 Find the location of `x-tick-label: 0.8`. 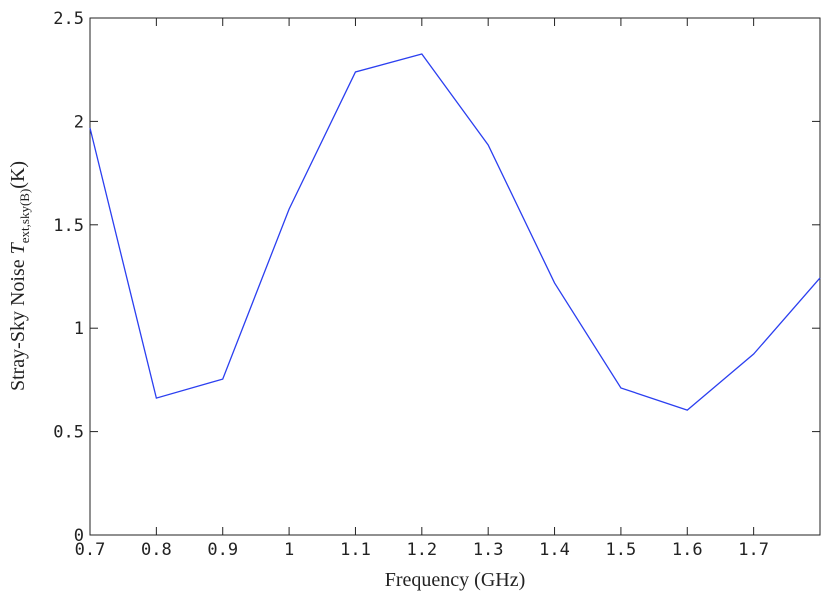

x-tick-label: 0.8 is located at coordinates (156, 550).